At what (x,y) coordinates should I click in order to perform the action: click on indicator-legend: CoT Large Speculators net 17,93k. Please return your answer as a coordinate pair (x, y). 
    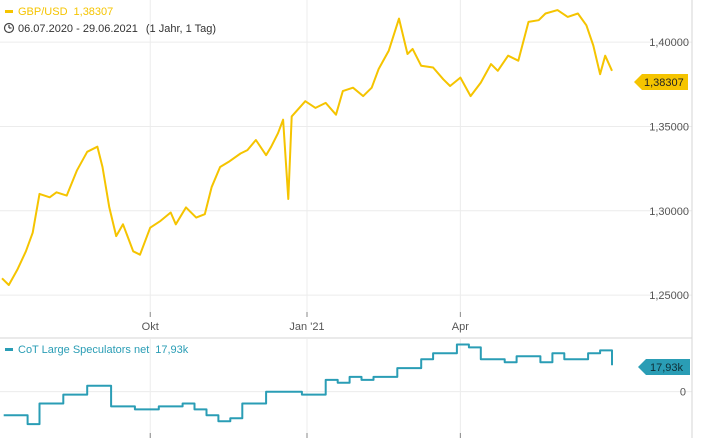
    Looking at the image, I should click on (97, 350).